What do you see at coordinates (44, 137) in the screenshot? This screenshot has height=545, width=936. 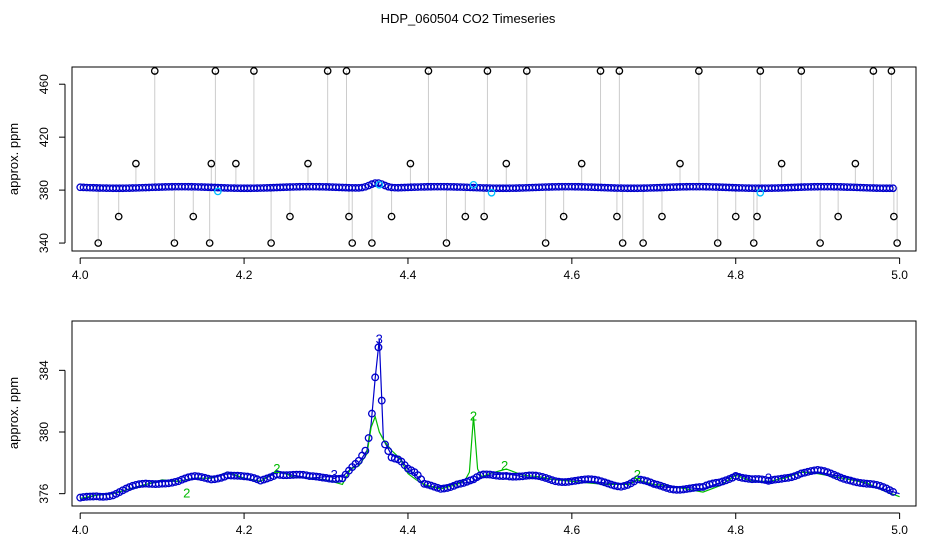 I see `y-tick-label: 420` at bounding box center [44, 137].